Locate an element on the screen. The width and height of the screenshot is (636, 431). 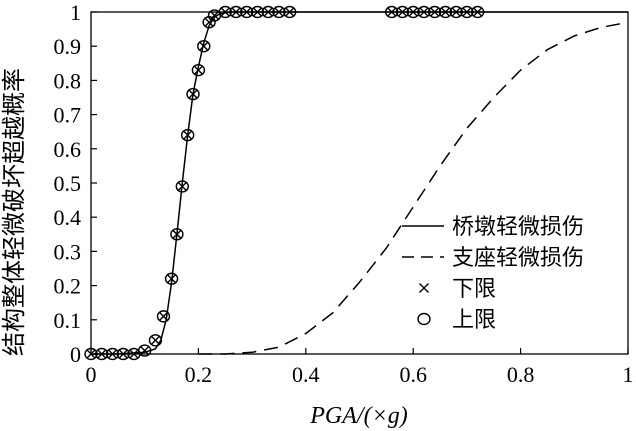
x-tick-label: 1 is located at coordinates (628, 374).